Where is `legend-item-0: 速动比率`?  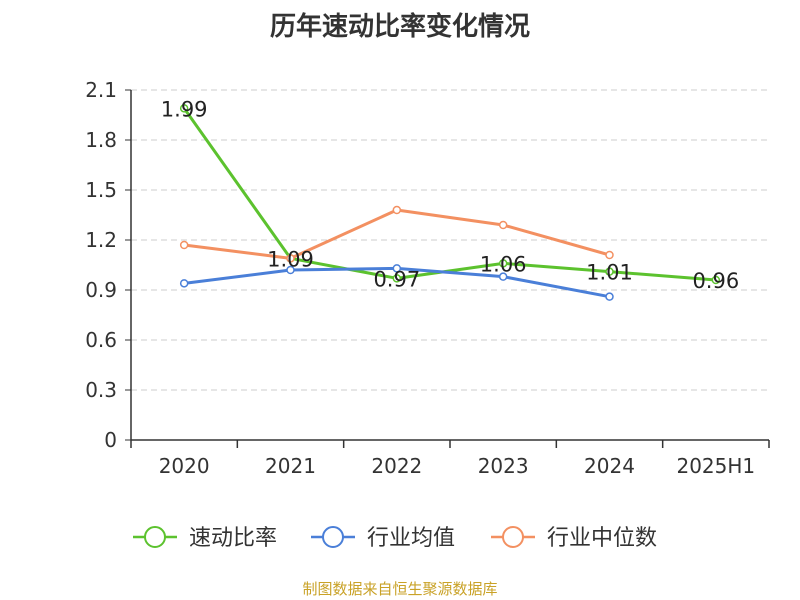 legend-item-0: 速动比率 is located at coordinates (205, 538).